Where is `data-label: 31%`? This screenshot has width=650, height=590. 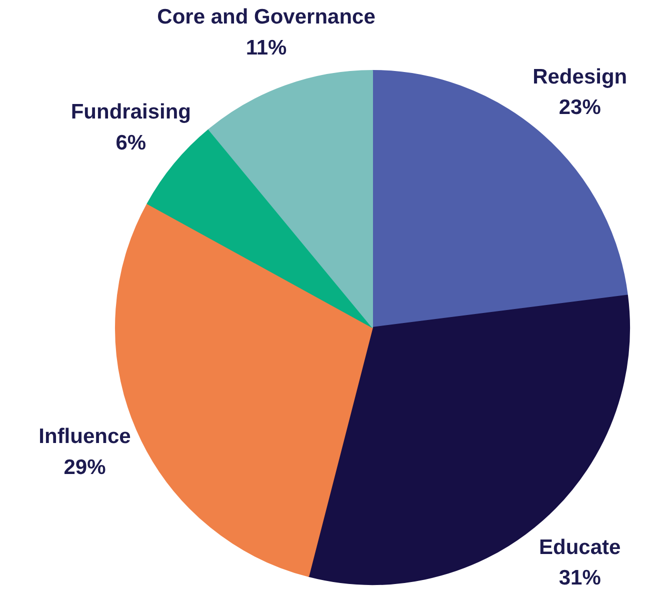
data-label: 31% is located at coordinates (580, 578).